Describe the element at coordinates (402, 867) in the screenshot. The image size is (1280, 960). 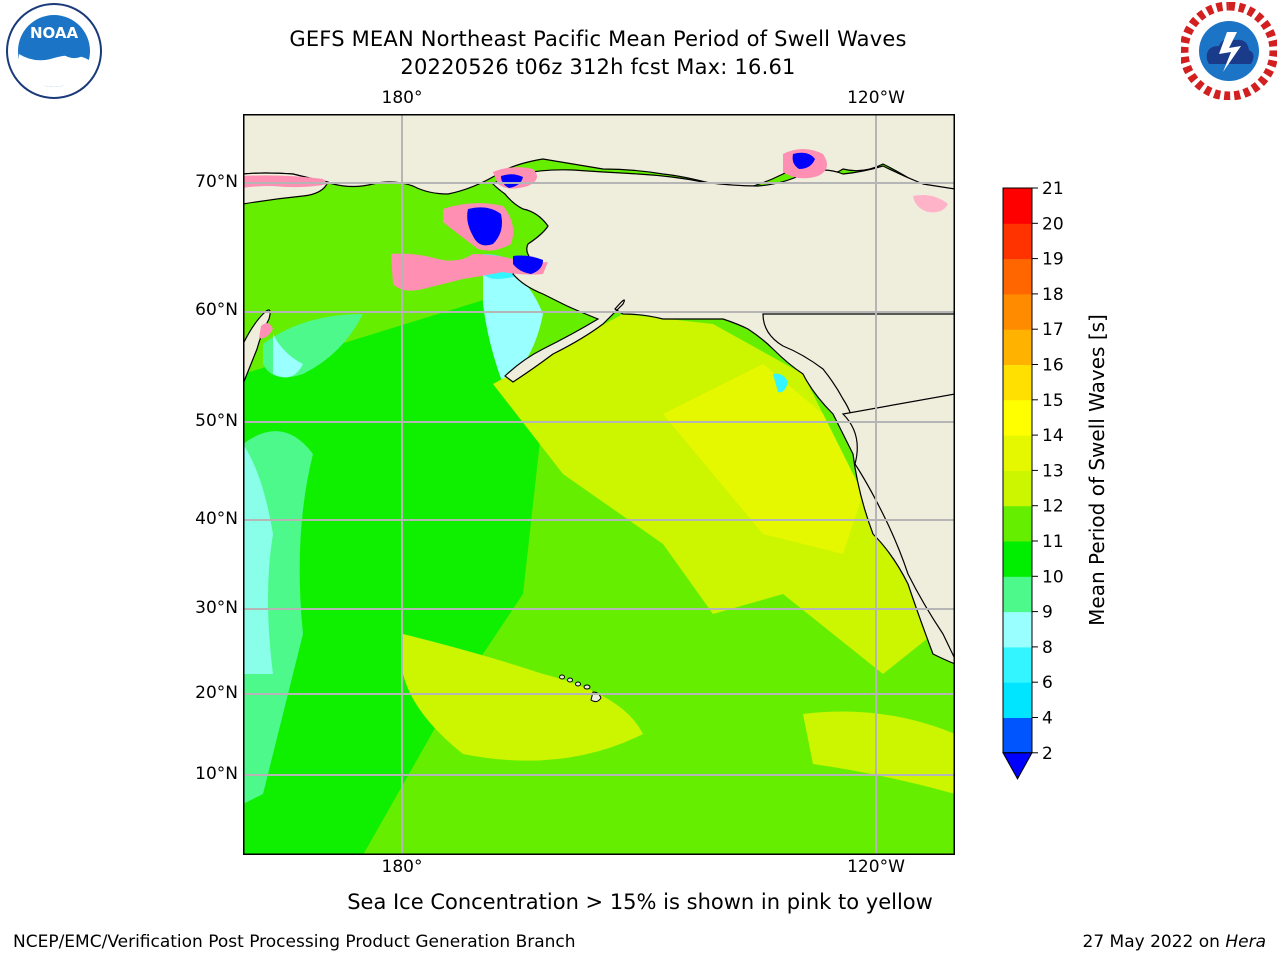
I see `lon-label-180-bottom: 180°` at that location.